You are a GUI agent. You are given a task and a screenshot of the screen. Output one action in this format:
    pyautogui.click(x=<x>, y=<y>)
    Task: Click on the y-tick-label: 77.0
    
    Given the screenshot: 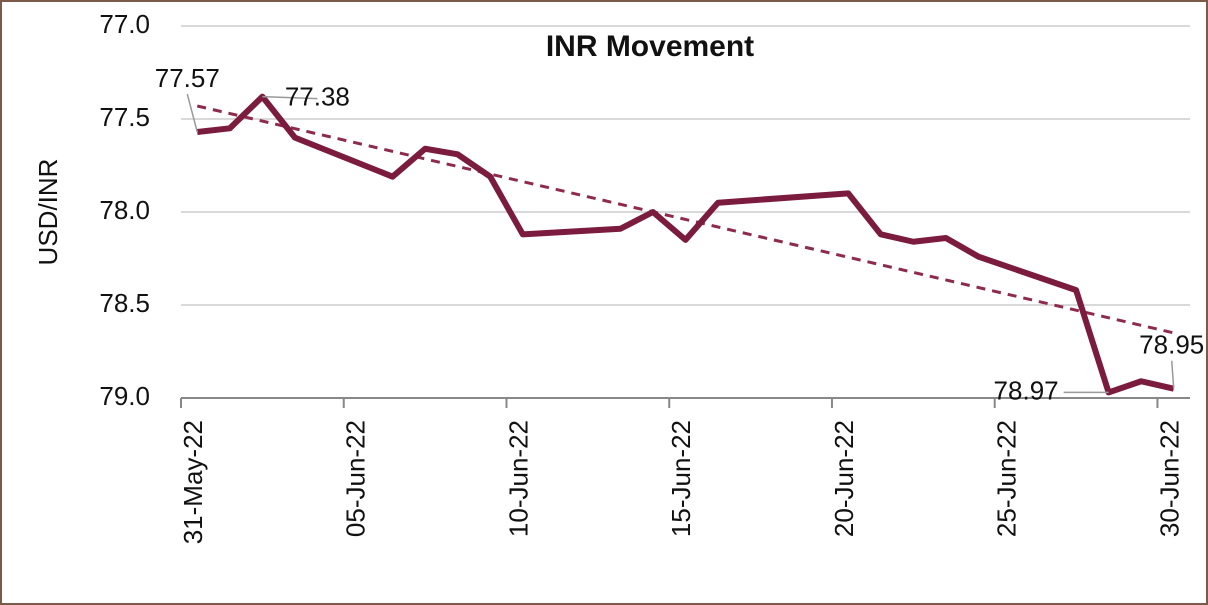 What is the action you would take?
    pyautogui.click(x=124, y=24)
    